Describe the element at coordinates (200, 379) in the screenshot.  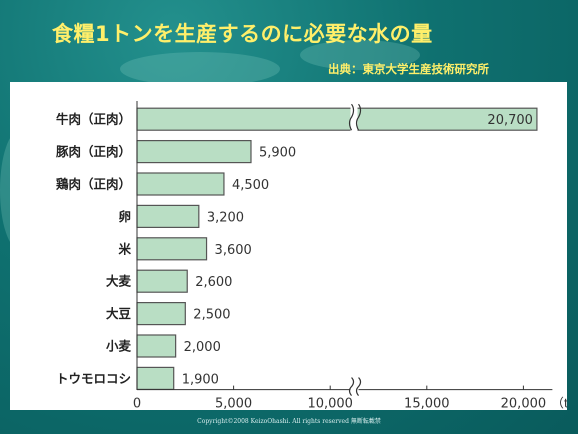
I see `value-label: 1,900` at that location.